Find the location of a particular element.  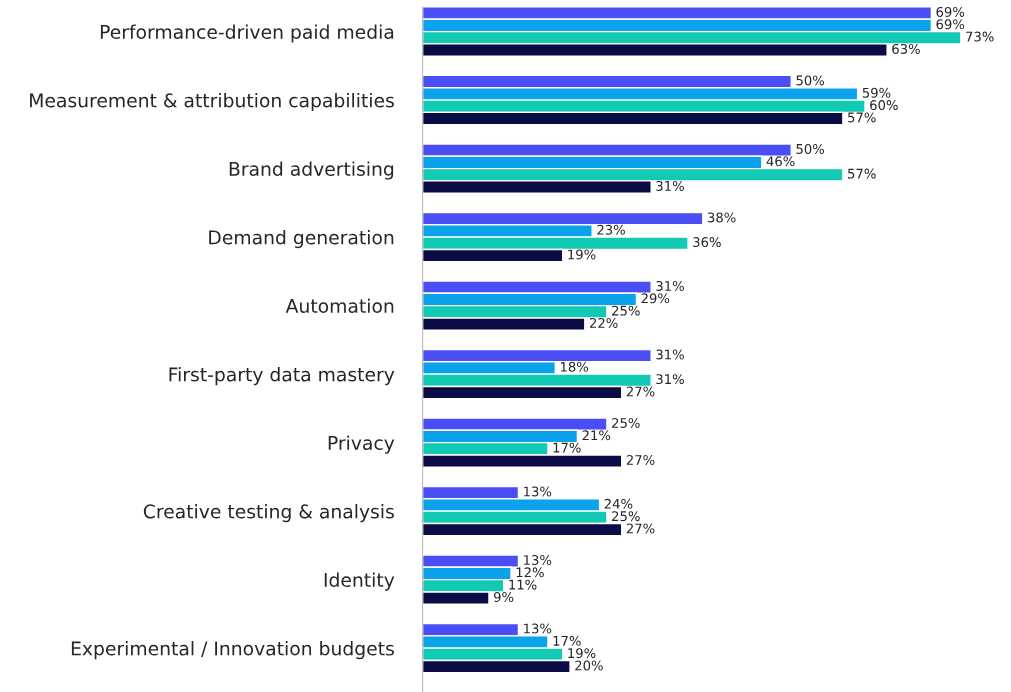

data-label: 12% is located at coordinates (530, 572).